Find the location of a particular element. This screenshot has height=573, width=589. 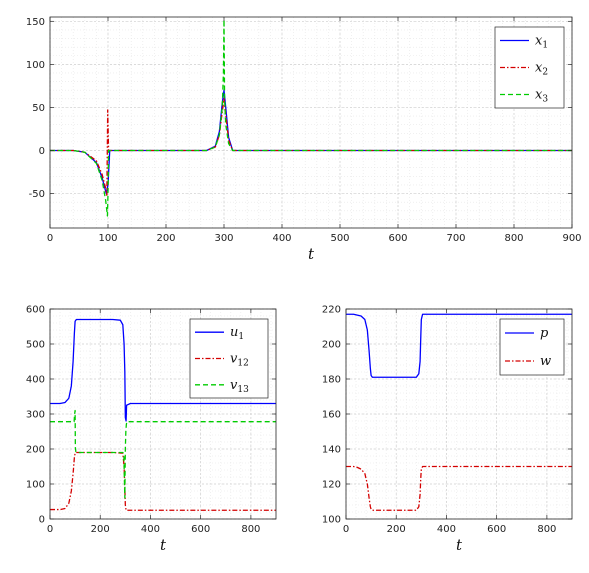

y-tick-label: 180 is located at coordinates (331, 380).